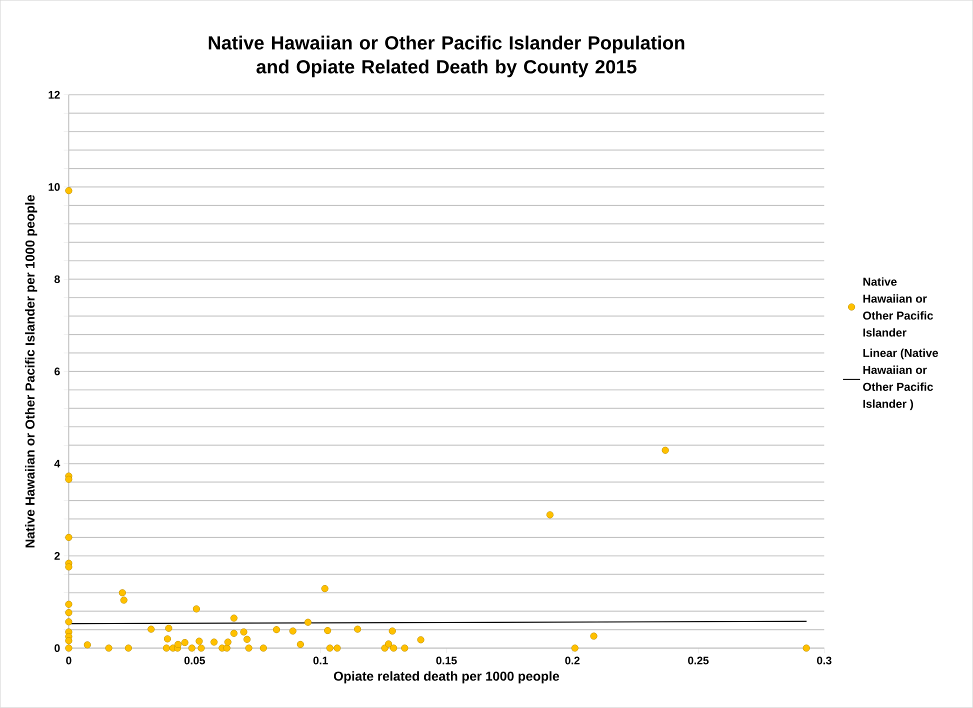  I want to click on legend-label: Linear (Native Hawaiian or Other Pacific Islander ), so click(900, 379).